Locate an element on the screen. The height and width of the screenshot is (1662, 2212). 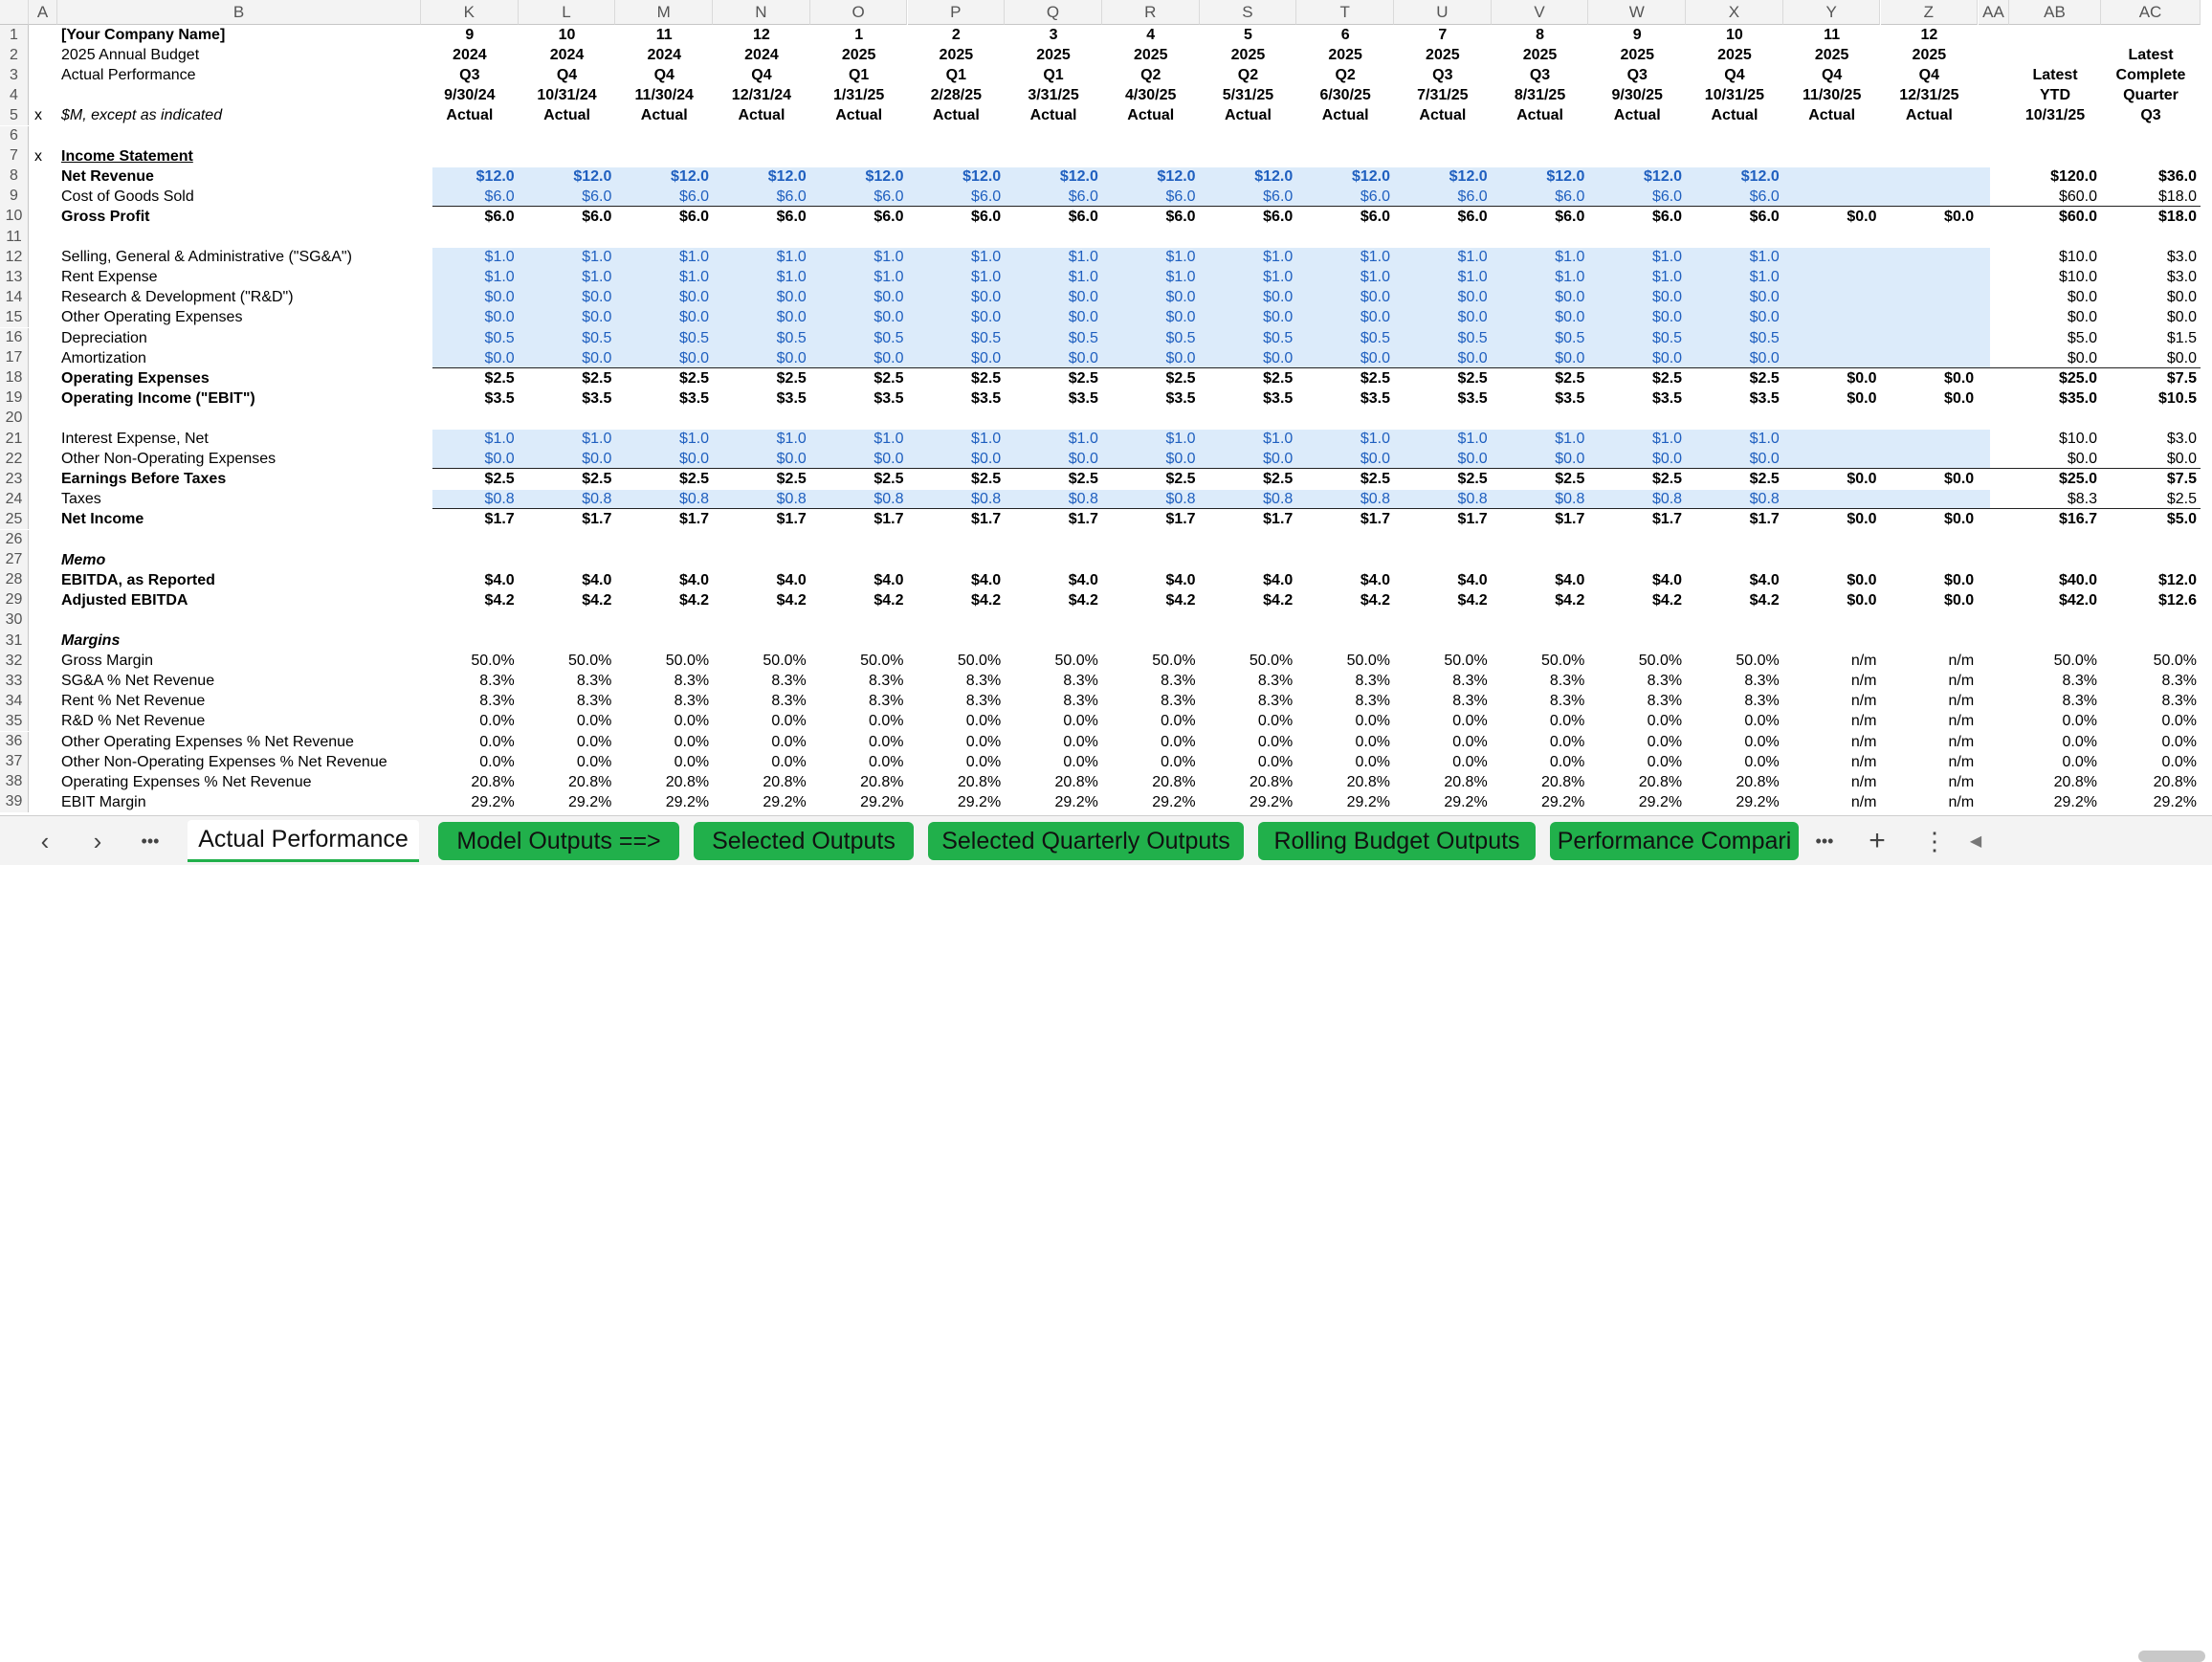
row-header-30: 30 is located at coordinates (14, 620).